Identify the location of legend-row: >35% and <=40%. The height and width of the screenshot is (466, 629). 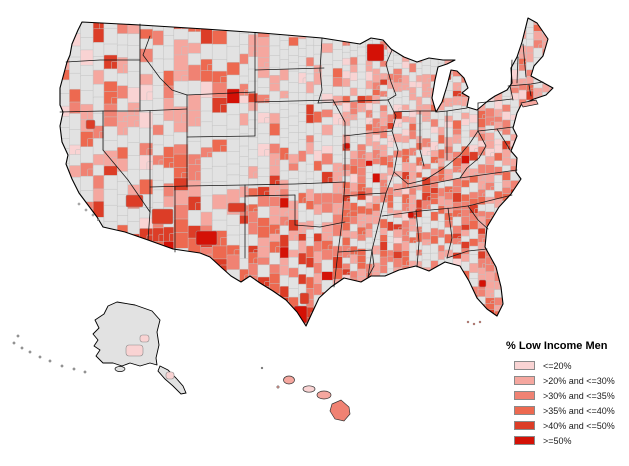
(559, 410).